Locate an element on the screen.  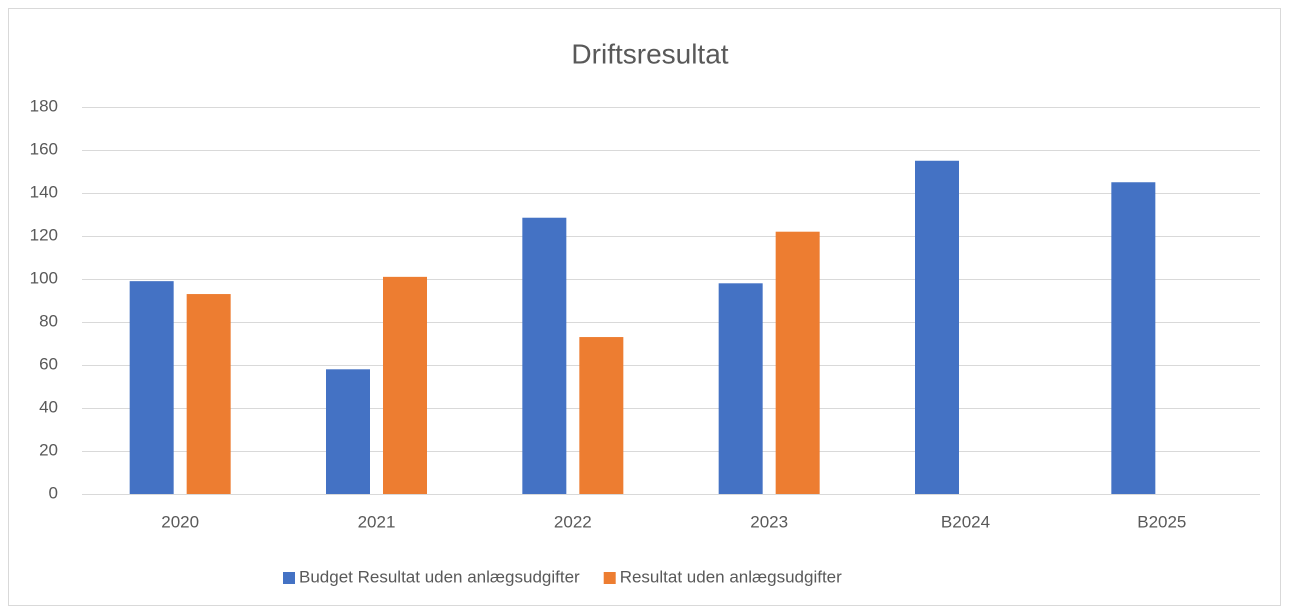
y-tick-label: 40 is located at coordinates (48, 406).